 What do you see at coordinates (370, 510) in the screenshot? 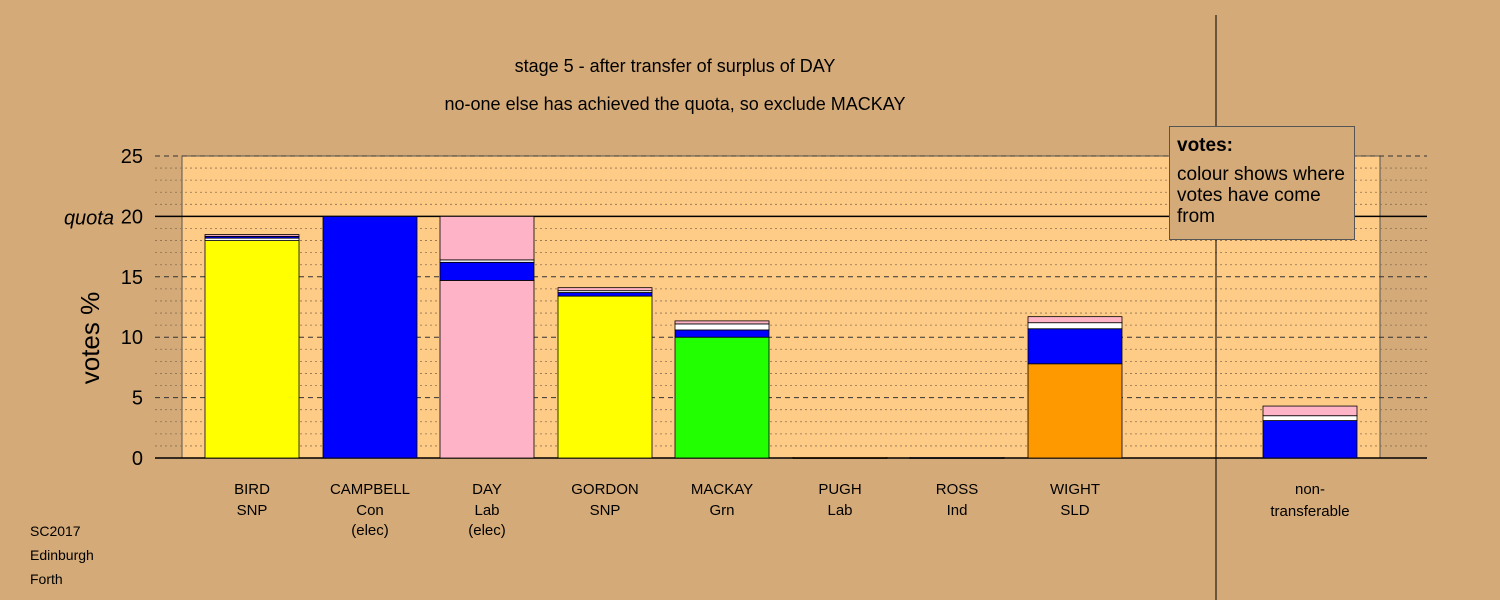
I see `x-label-party: Con` at bounding box center [370, 510].